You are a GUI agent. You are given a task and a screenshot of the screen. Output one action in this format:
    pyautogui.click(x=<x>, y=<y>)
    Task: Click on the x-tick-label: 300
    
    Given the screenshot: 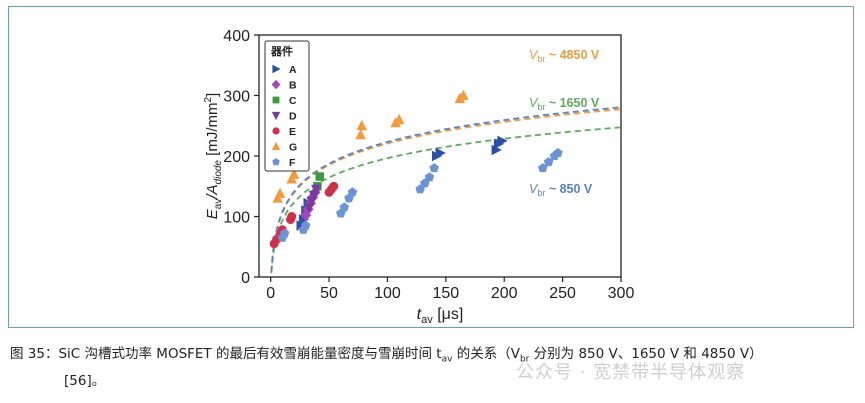 What is the action you would take?
    pyautogui.click(x=621, y=293)
    